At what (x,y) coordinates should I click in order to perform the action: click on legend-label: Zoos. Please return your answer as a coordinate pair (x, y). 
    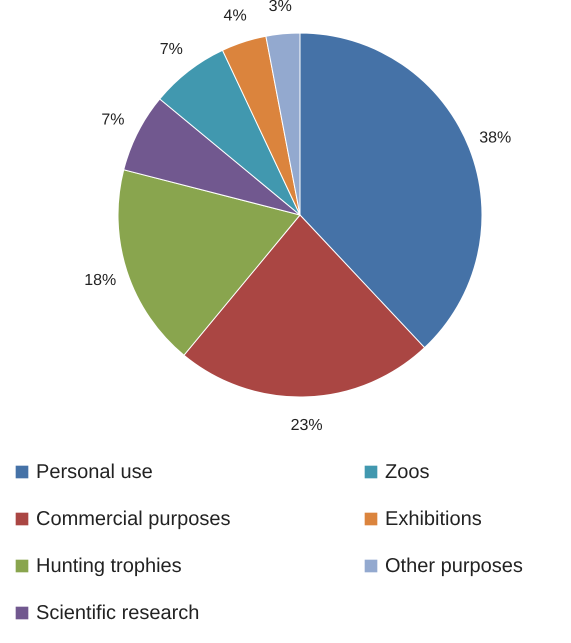
    Looking at the image, I should click on (407, 472).